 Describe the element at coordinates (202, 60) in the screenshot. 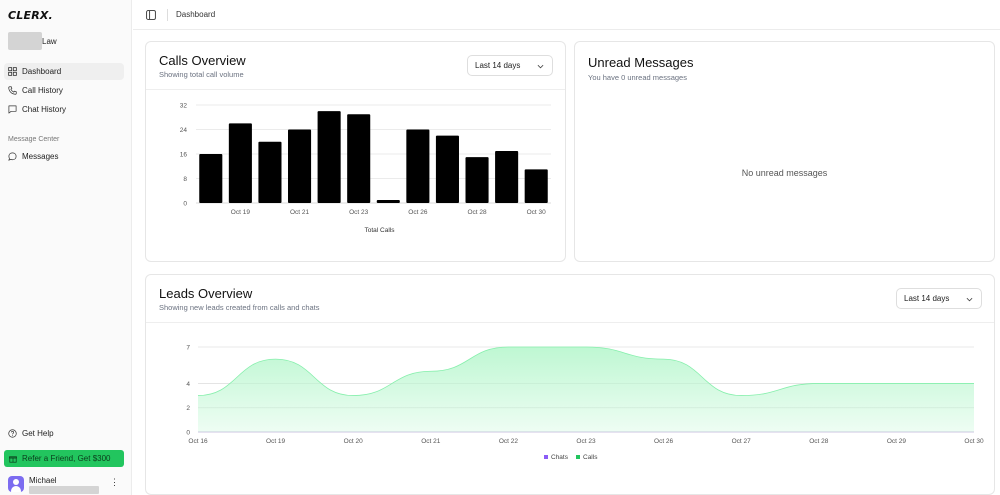

I see `calls-card-title: Calls Overview` at that location.